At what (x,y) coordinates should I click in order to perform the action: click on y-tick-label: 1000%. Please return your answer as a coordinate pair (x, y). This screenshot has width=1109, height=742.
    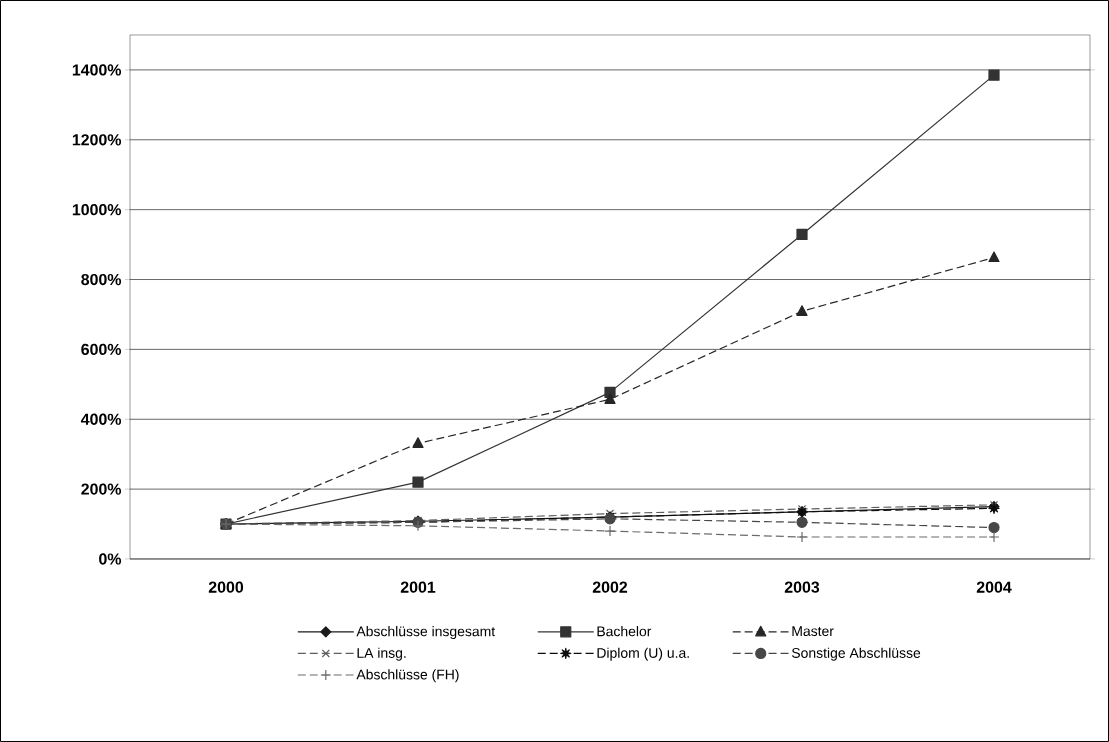
    Looking at the image, I should click on (97, 210).